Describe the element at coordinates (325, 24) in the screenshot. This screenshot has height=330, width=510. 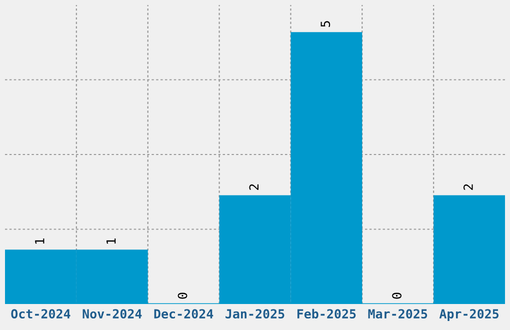
I see `data-label: 5` at that location.